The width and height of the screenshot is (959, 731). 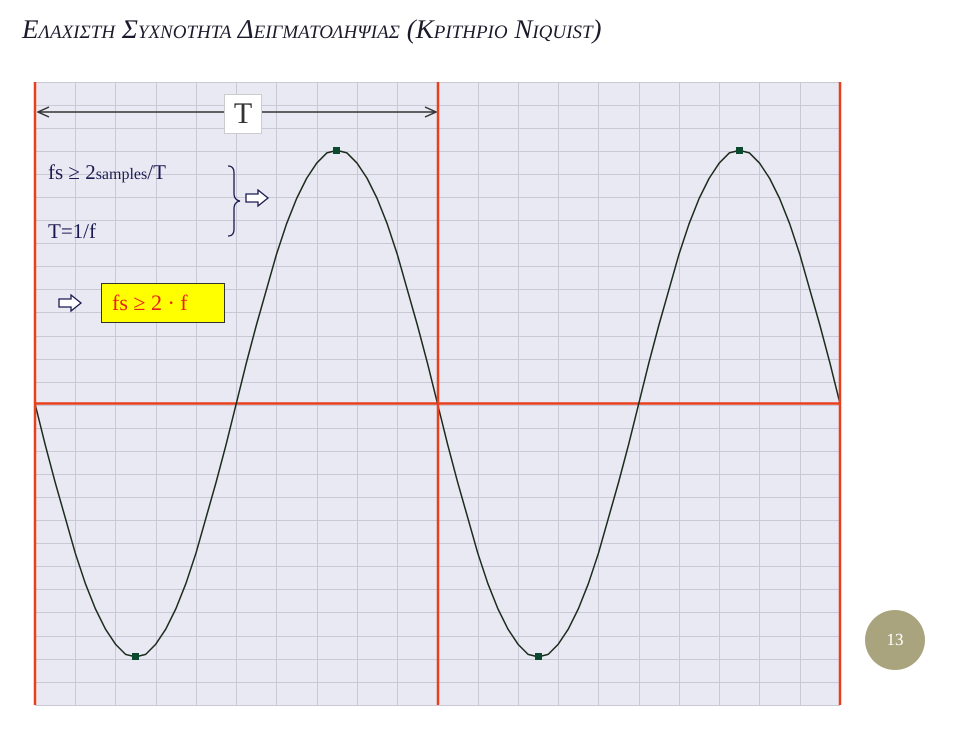 I want to click on text: 13, so click(x=895, y=640).